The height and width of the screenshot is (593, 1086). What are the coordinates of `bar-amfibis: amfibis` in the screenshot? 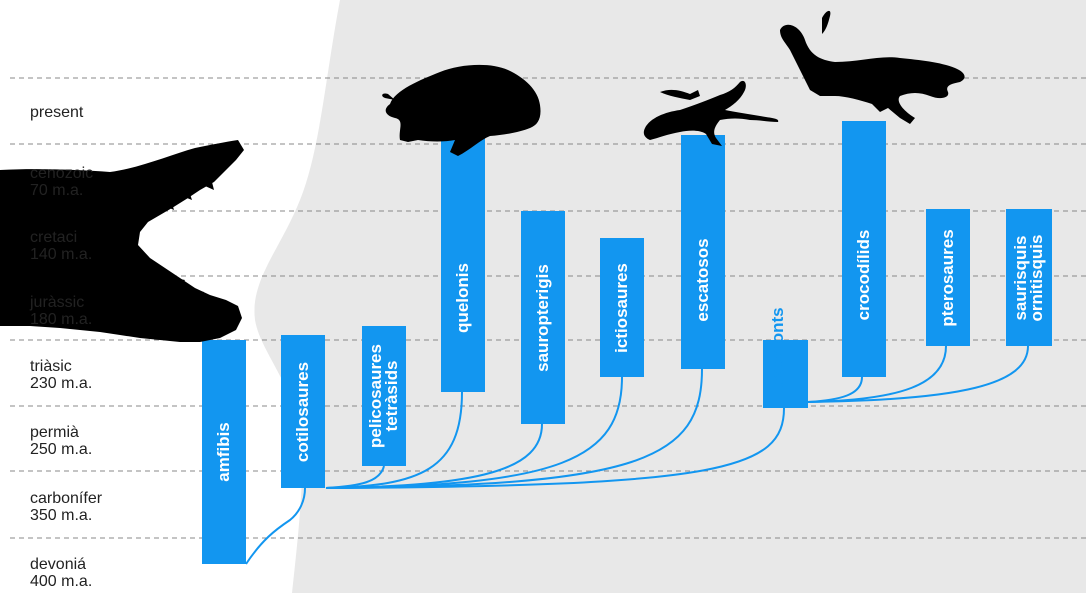 It's located at (224, 452).